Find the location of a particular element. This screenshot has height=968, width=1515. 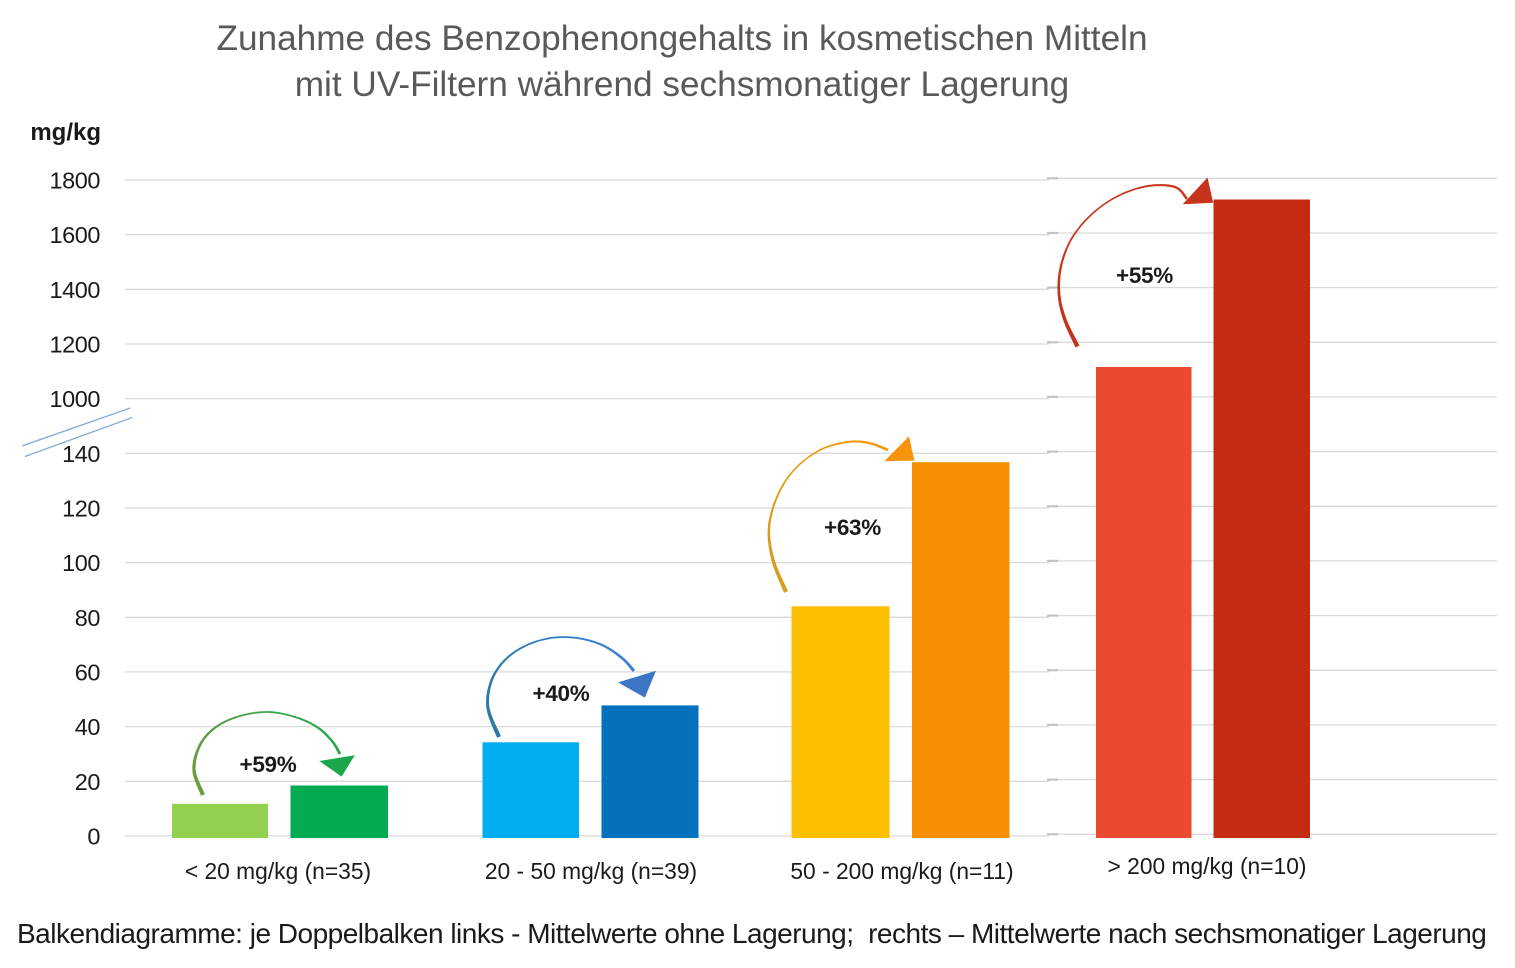

svg-text: 20 - 50 mg/kg (n=39) is located at coordinates (591, 871).